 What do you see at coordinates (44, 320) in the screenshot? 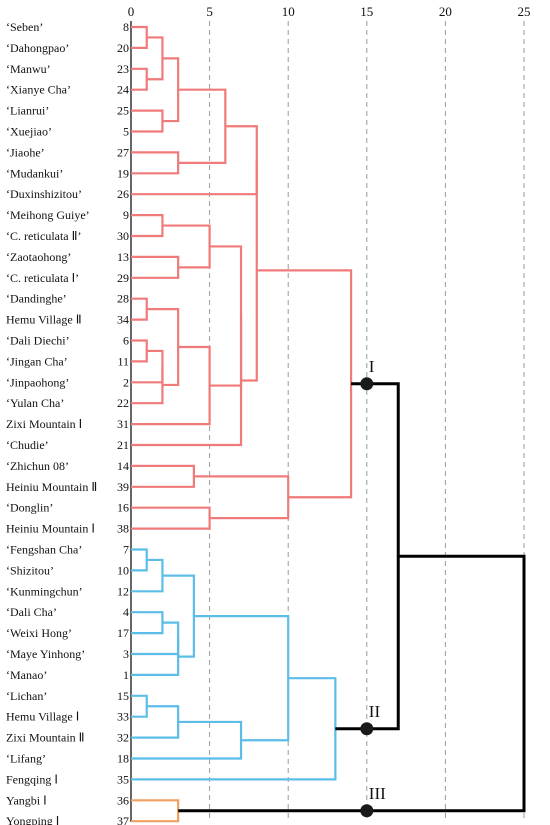
I see `leaf-label: Hemu Village Ⅱ` at bounding box center [44, 320].